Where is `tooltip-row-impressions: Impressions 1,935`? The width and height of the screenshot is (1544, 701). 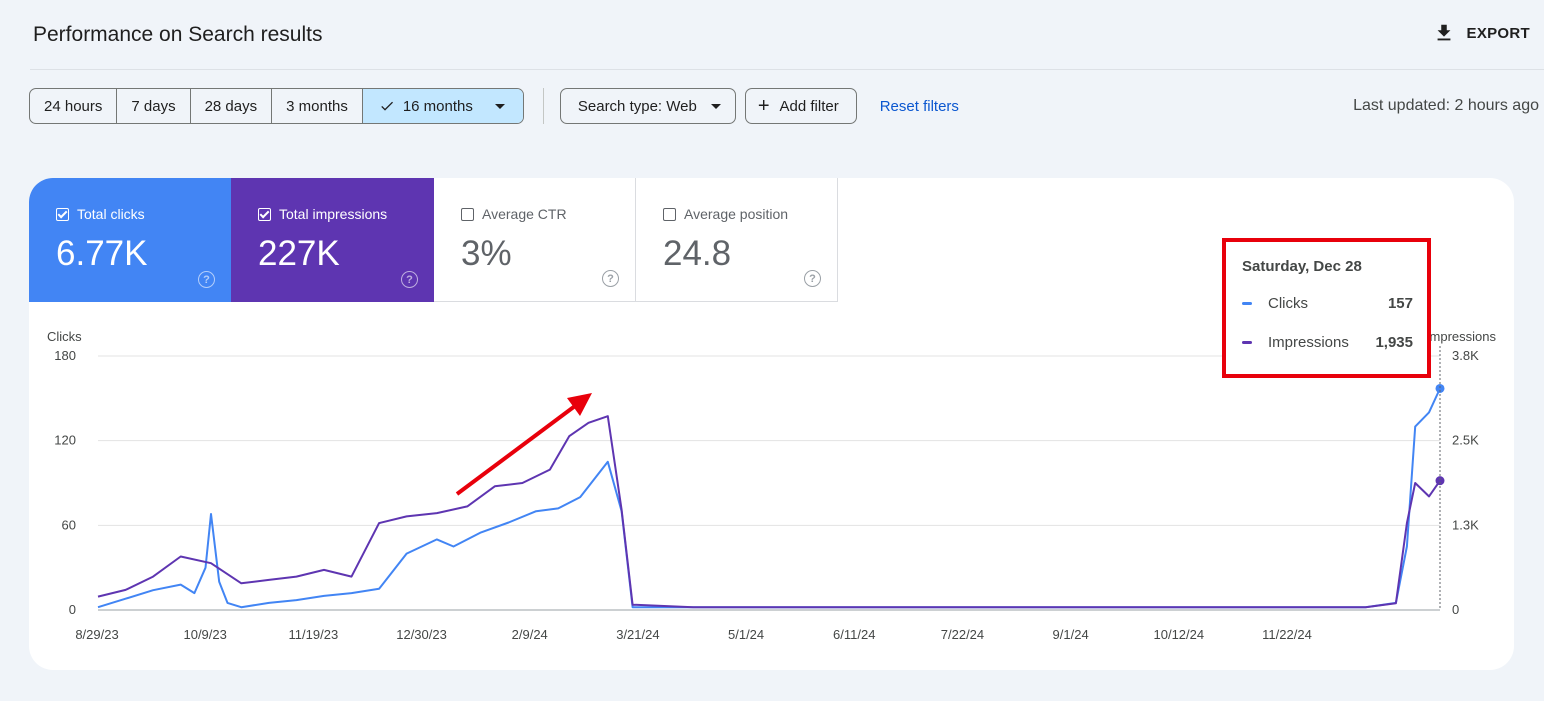 tooltip-row-impressions: Impressions 1,935 is located at coordinates (1334, 342).